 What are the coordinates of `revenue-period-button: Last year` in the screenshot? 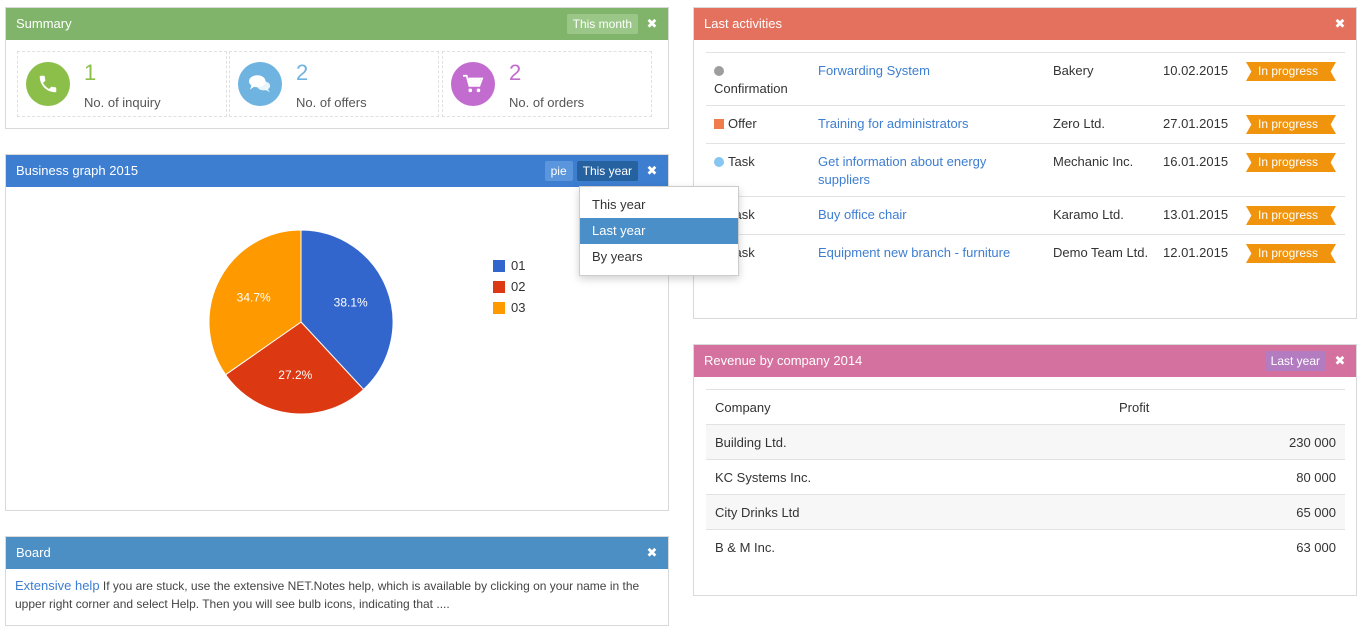 It's located at (1295, 361).